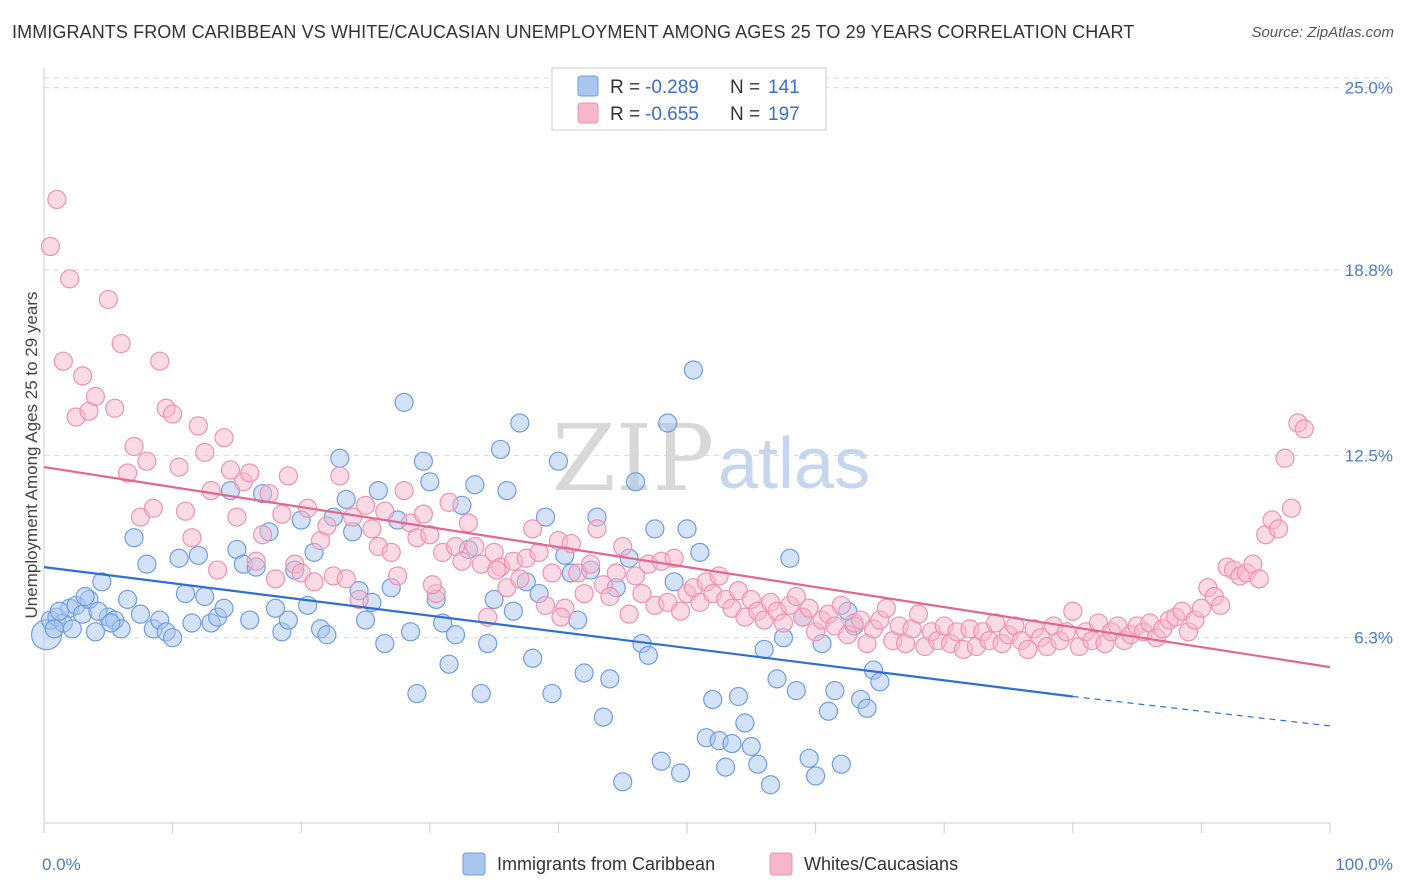 This screenshot has width=1406, height=892. What do you see at coordinates (588, 86) in the screenshot?
I see `legend-swatch-blue` at bounding box center [588, 86].